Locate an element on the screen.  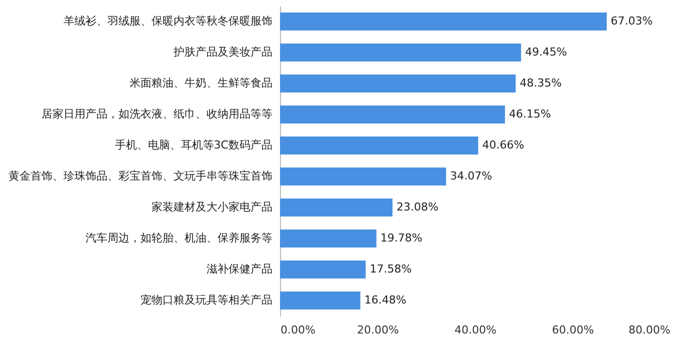
data-label: 49.45% is located at coordinates (546, 52).